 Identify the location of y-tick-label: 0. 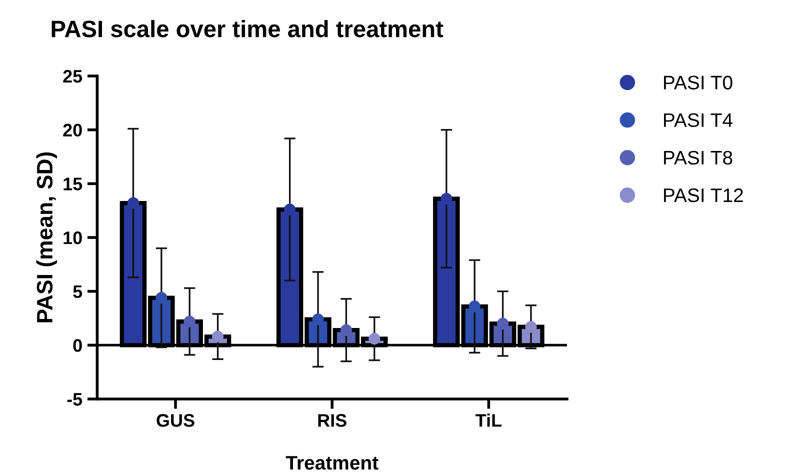
(77, 345).